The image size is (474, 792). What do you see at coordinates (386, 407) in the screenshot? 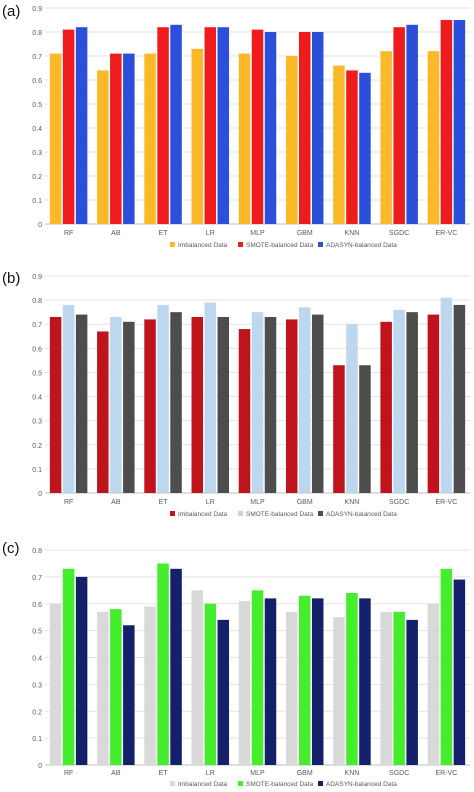
I see `bar: Imbalanced Data — SGDC: 0.71` at bounding box center [386, 407].